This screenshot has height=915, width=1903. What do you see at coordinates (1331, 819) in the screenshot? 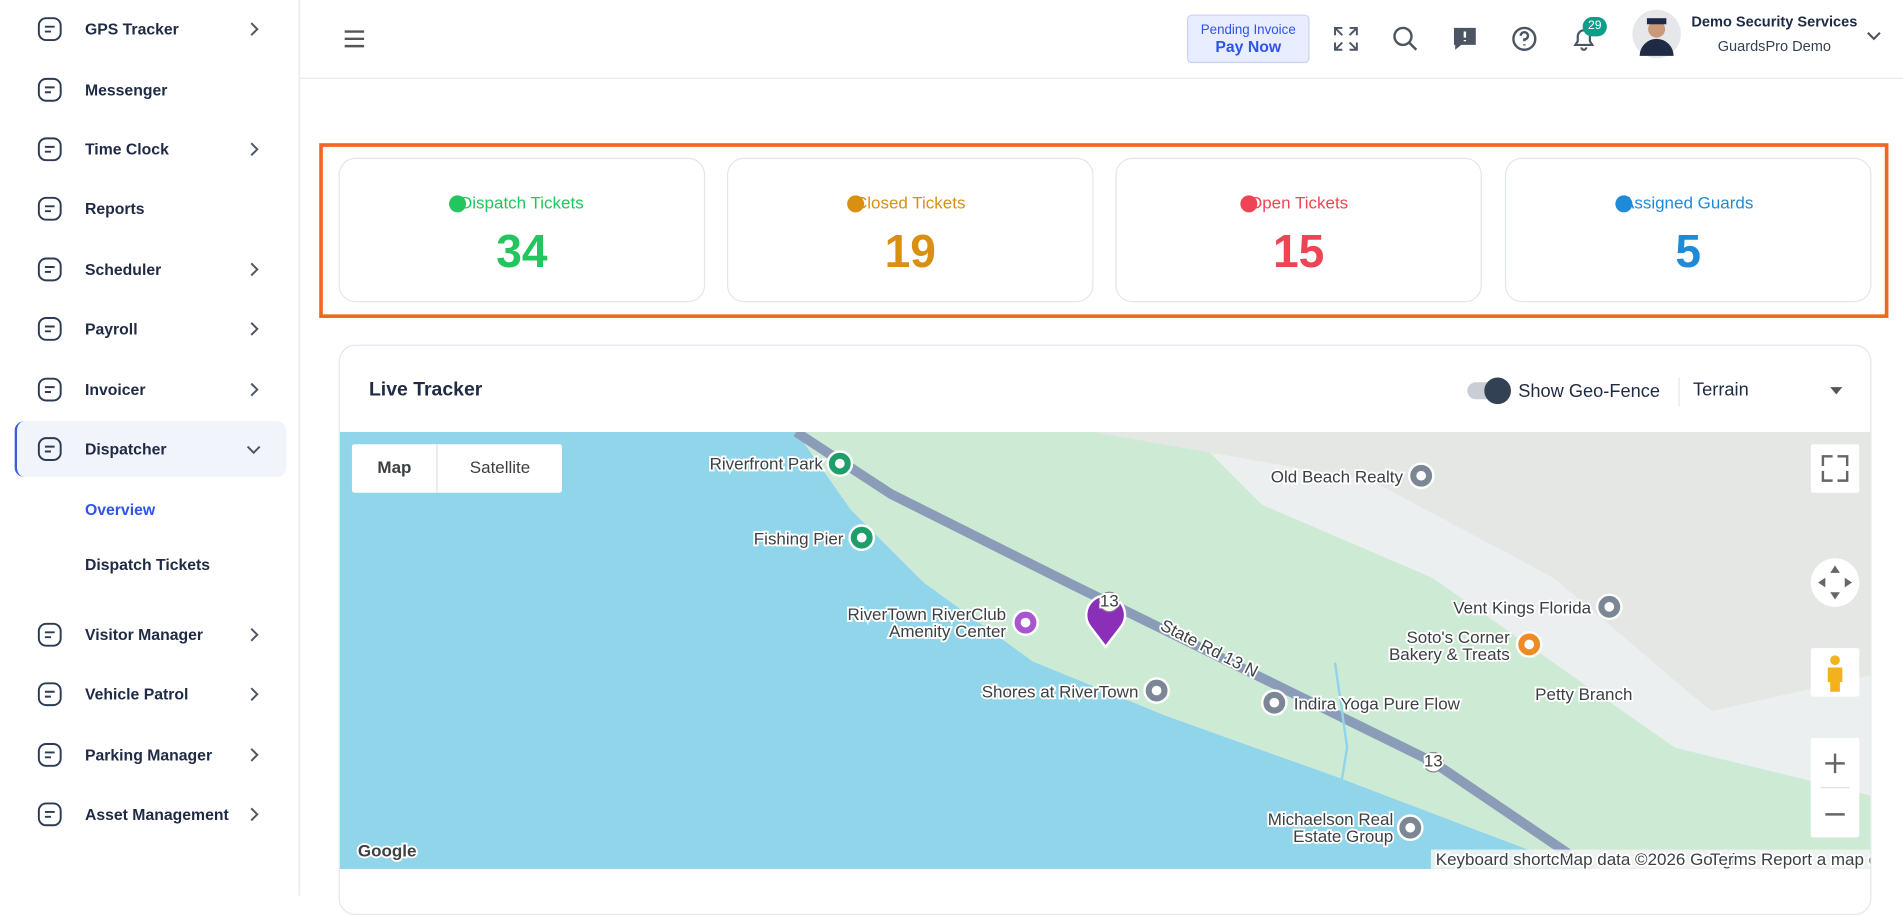
I see `map-label: Michaelson Real` at bounding box center [1331, 819].